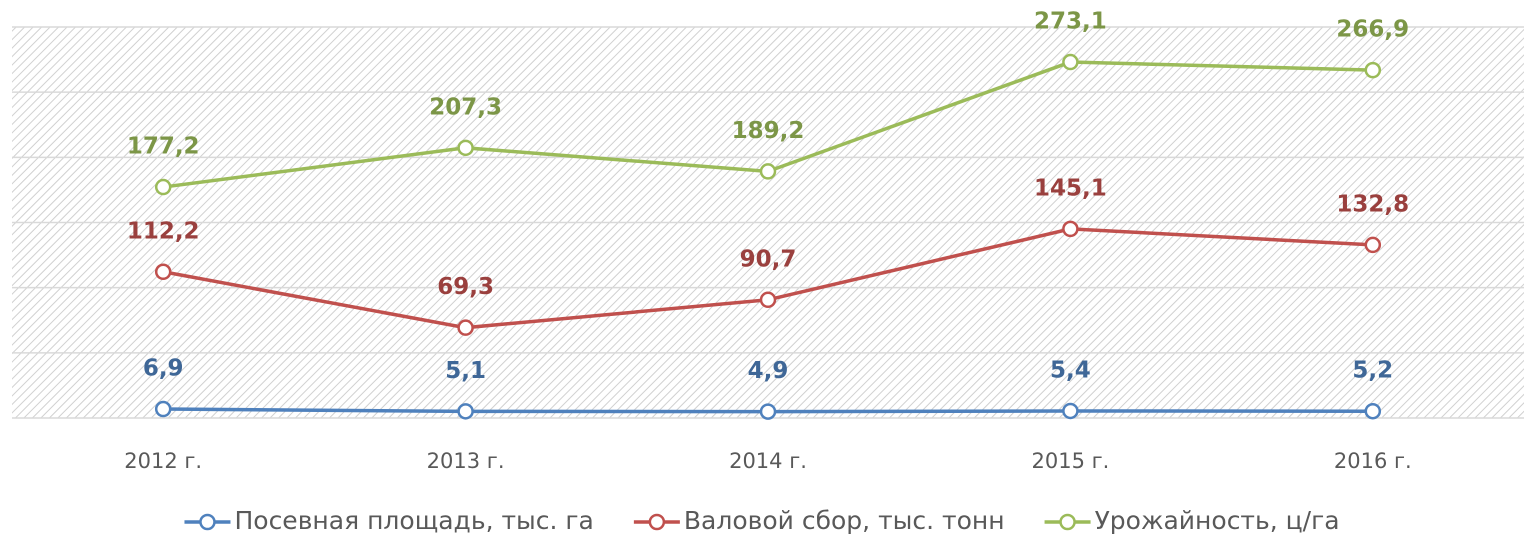 The width and height of the screenshot is (1524, 541). What do you see at coordinates (163, 147) in the screenshot?
I see `data-label: 177,2` at bounding box center [163, 147].